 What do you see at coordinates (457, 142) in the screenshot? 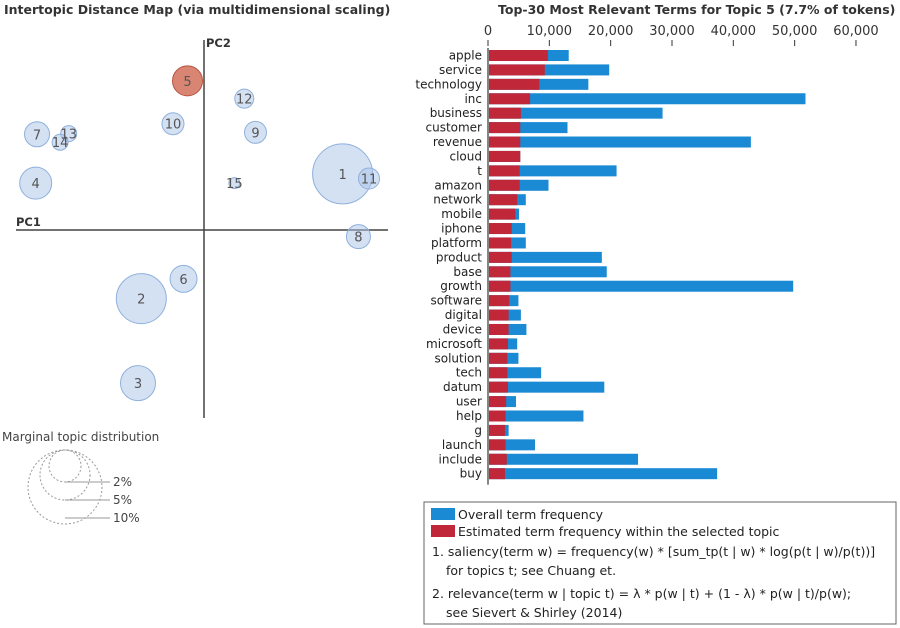
I see `term-label: revenue` at bounding box center [457, 142].